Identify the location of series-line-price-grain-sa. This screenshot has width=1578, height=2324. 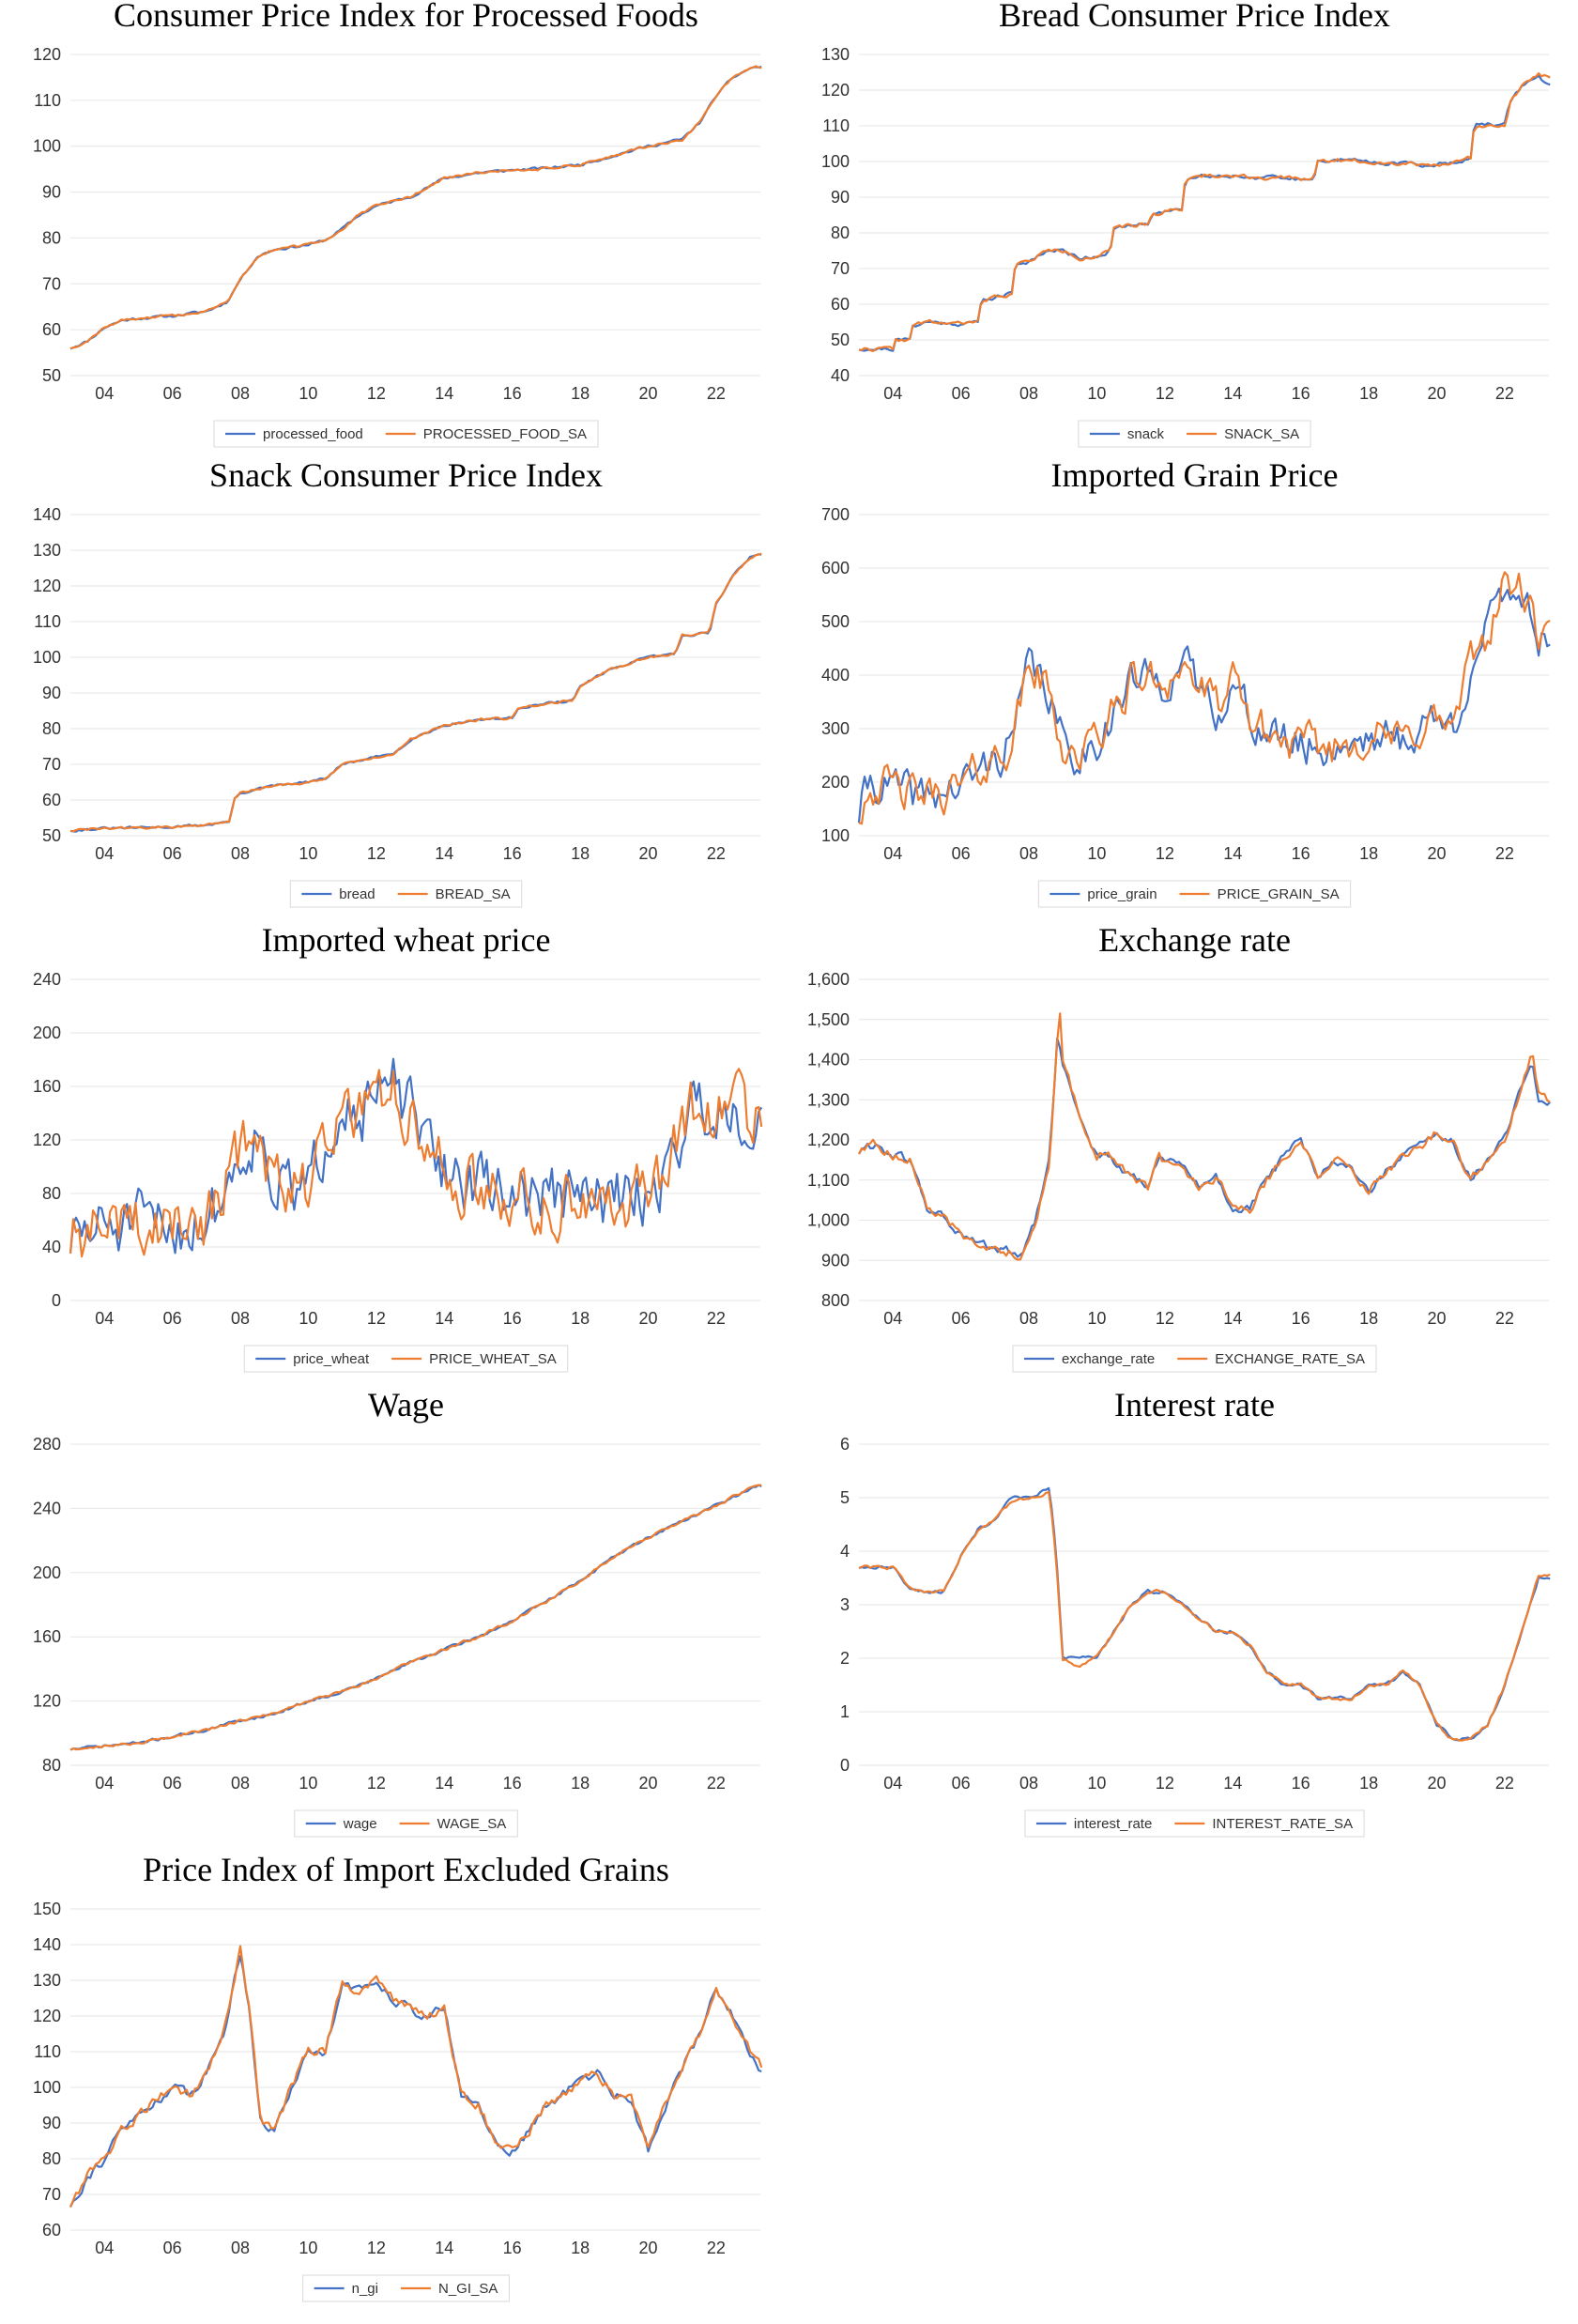
(1204, 698).